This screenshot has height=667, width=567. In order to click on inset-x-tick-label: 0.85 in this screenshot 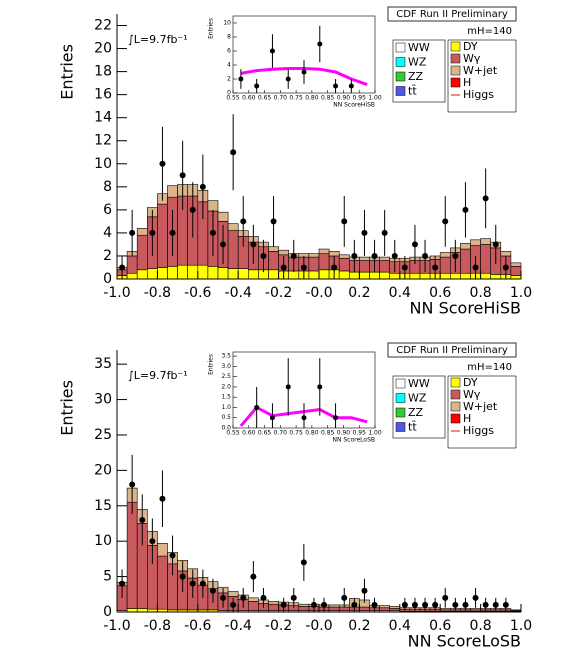, I will do `click(328, 98)`.